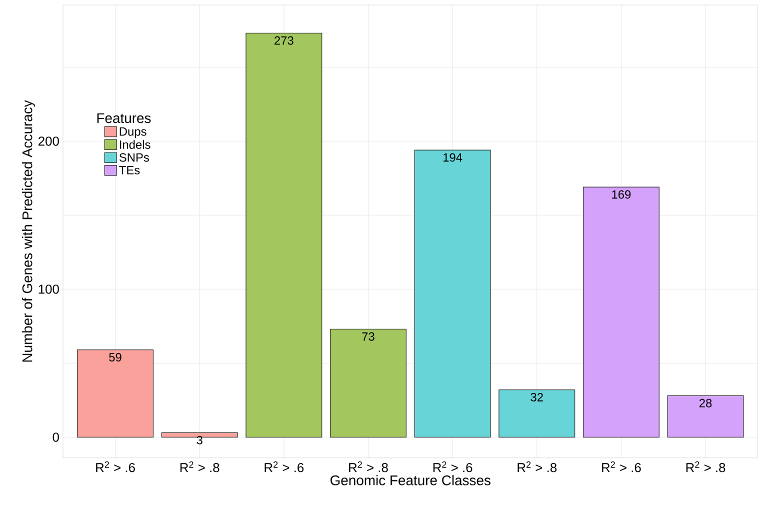 The height and width of the screenshot is (507, 758). Describe the element at coordinates (410, 480) in the screenshot. I see `x-axis-title: Genomic Feature Classes` at that location.